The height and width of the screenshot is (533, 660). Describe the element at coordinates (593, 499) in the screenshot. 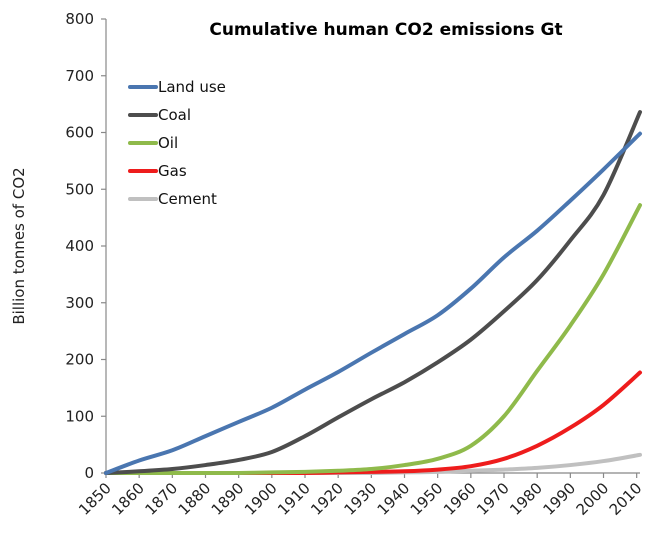

I see `x-tick-label: 2000` at that location.